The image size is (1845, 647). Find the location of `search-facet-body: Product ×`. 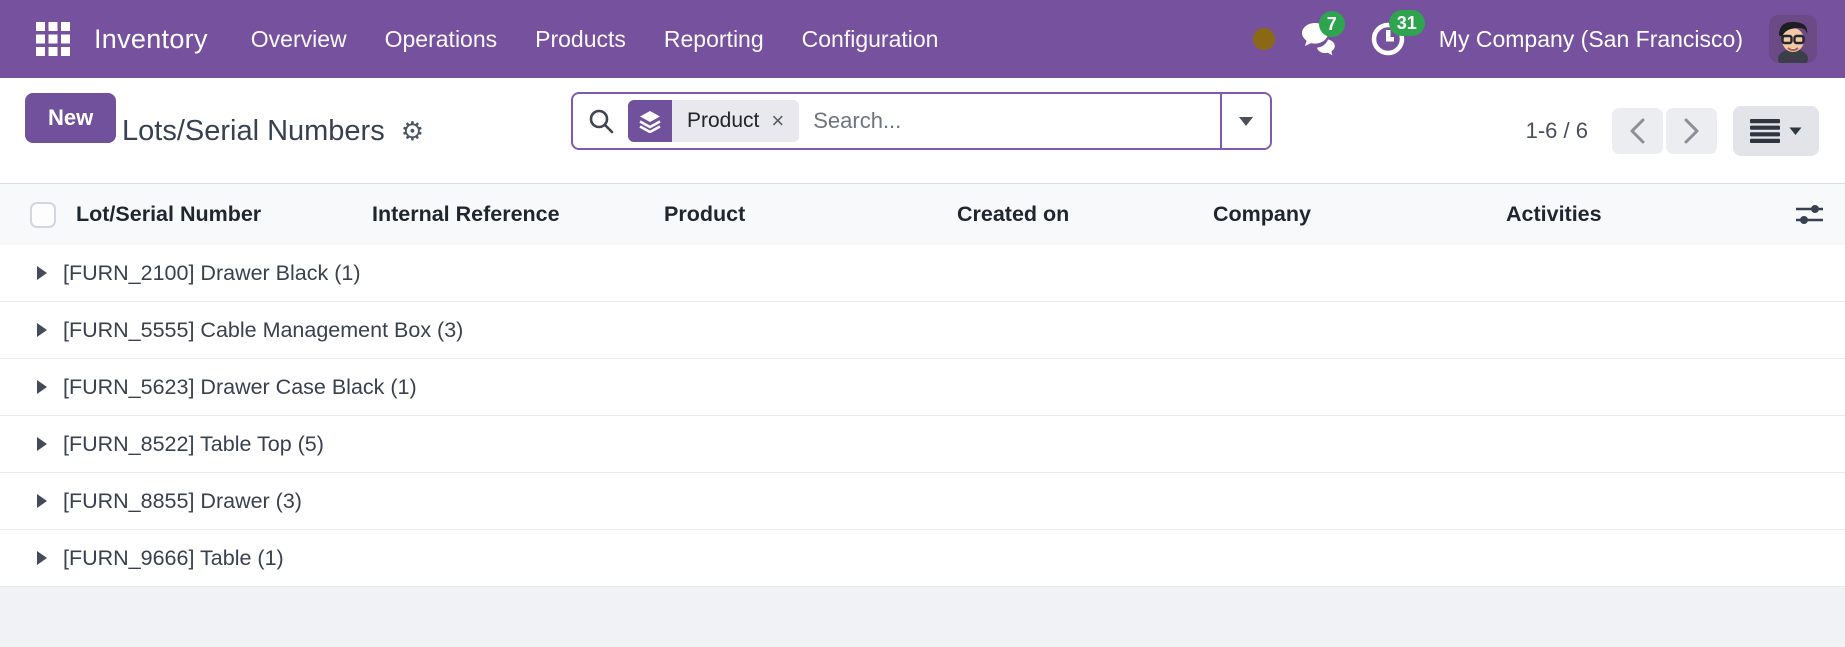

search-facet-body: Product × is located at coordinates (736, 121).